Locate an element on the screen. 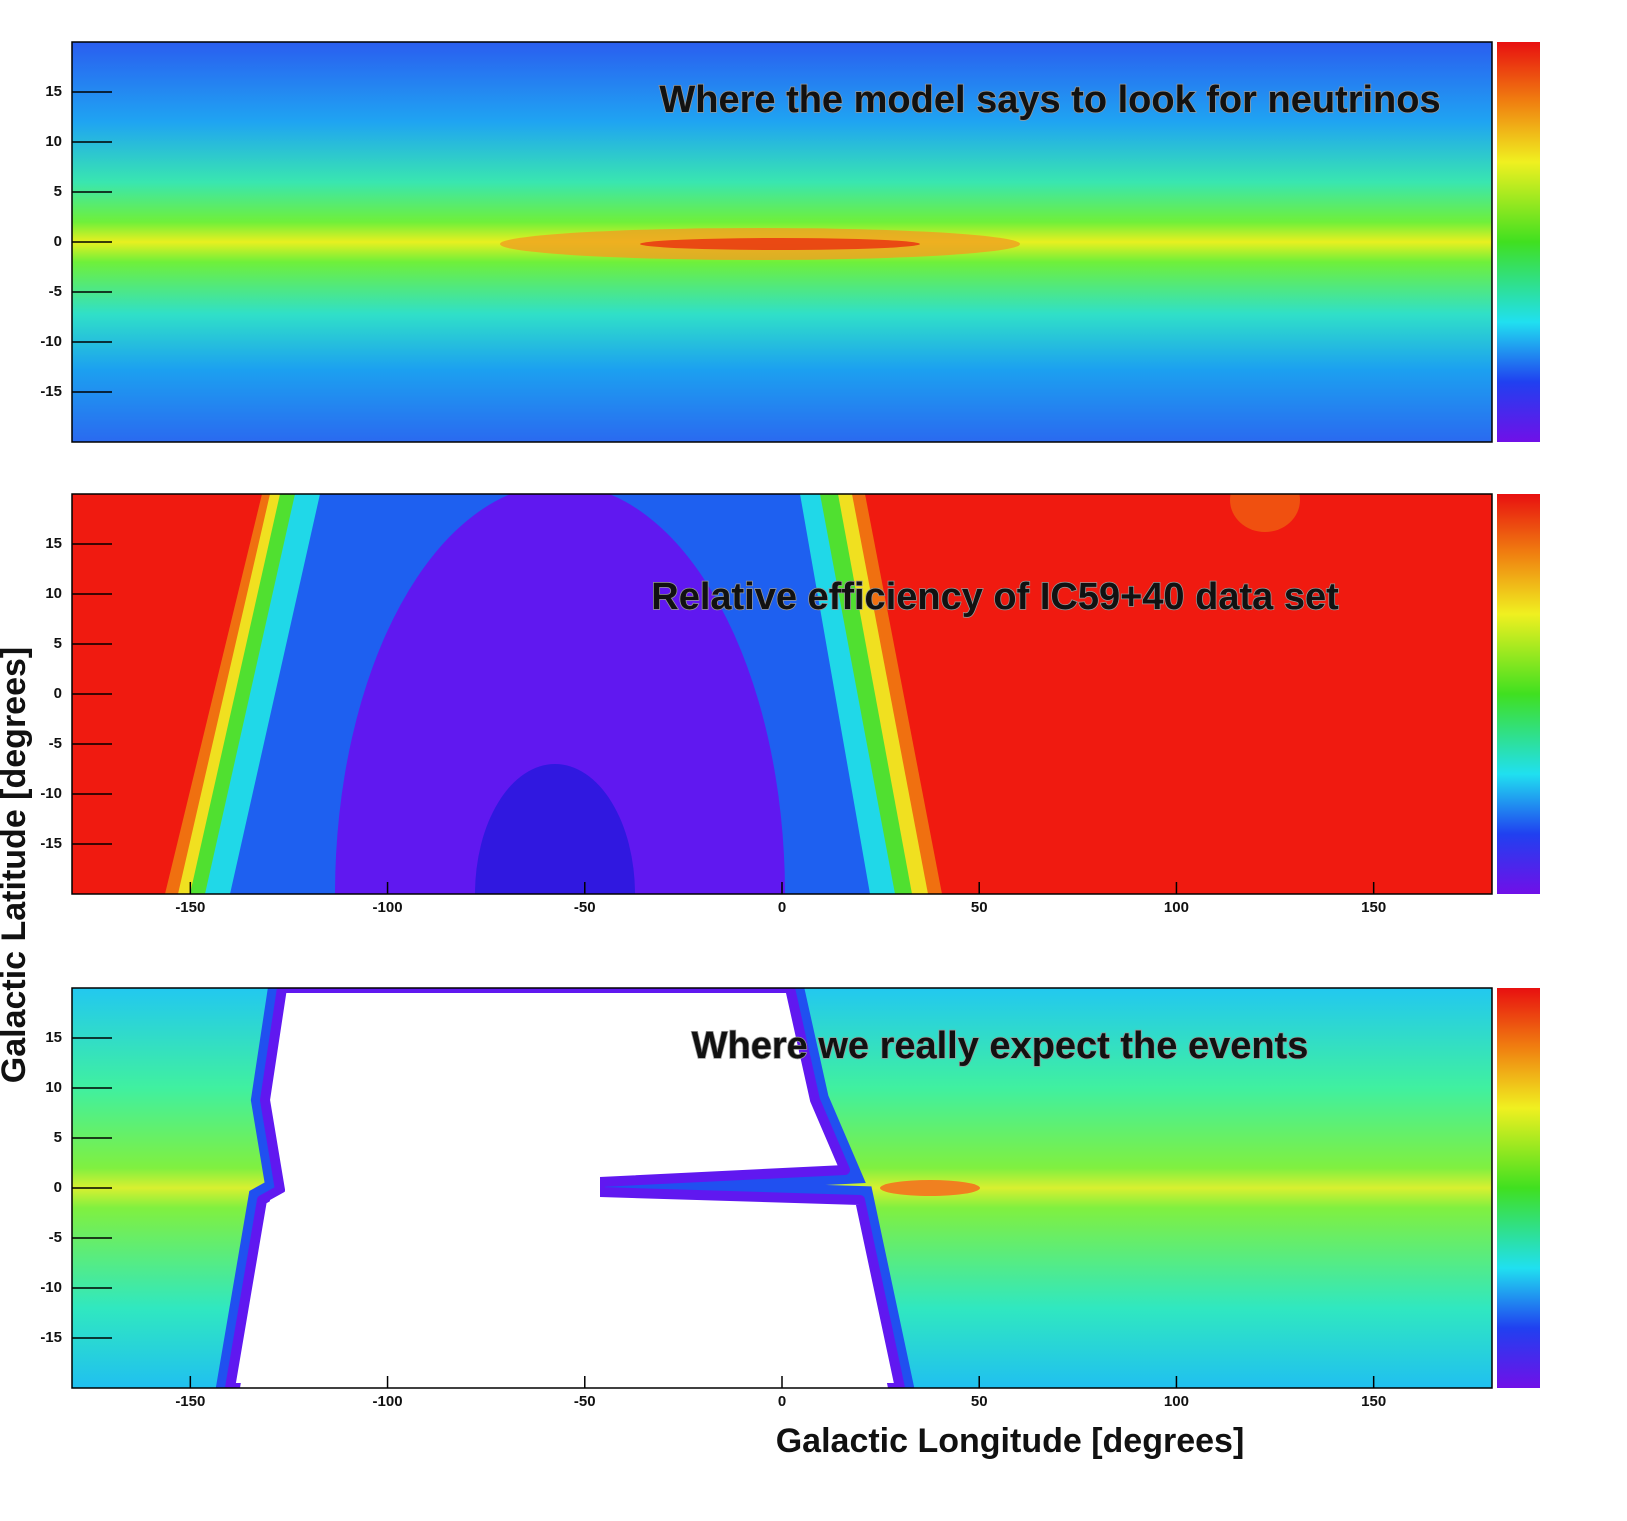 The image size is (1627, 1521). panel-title: Where we really expect the events is located at coordinates (1000, 1046).